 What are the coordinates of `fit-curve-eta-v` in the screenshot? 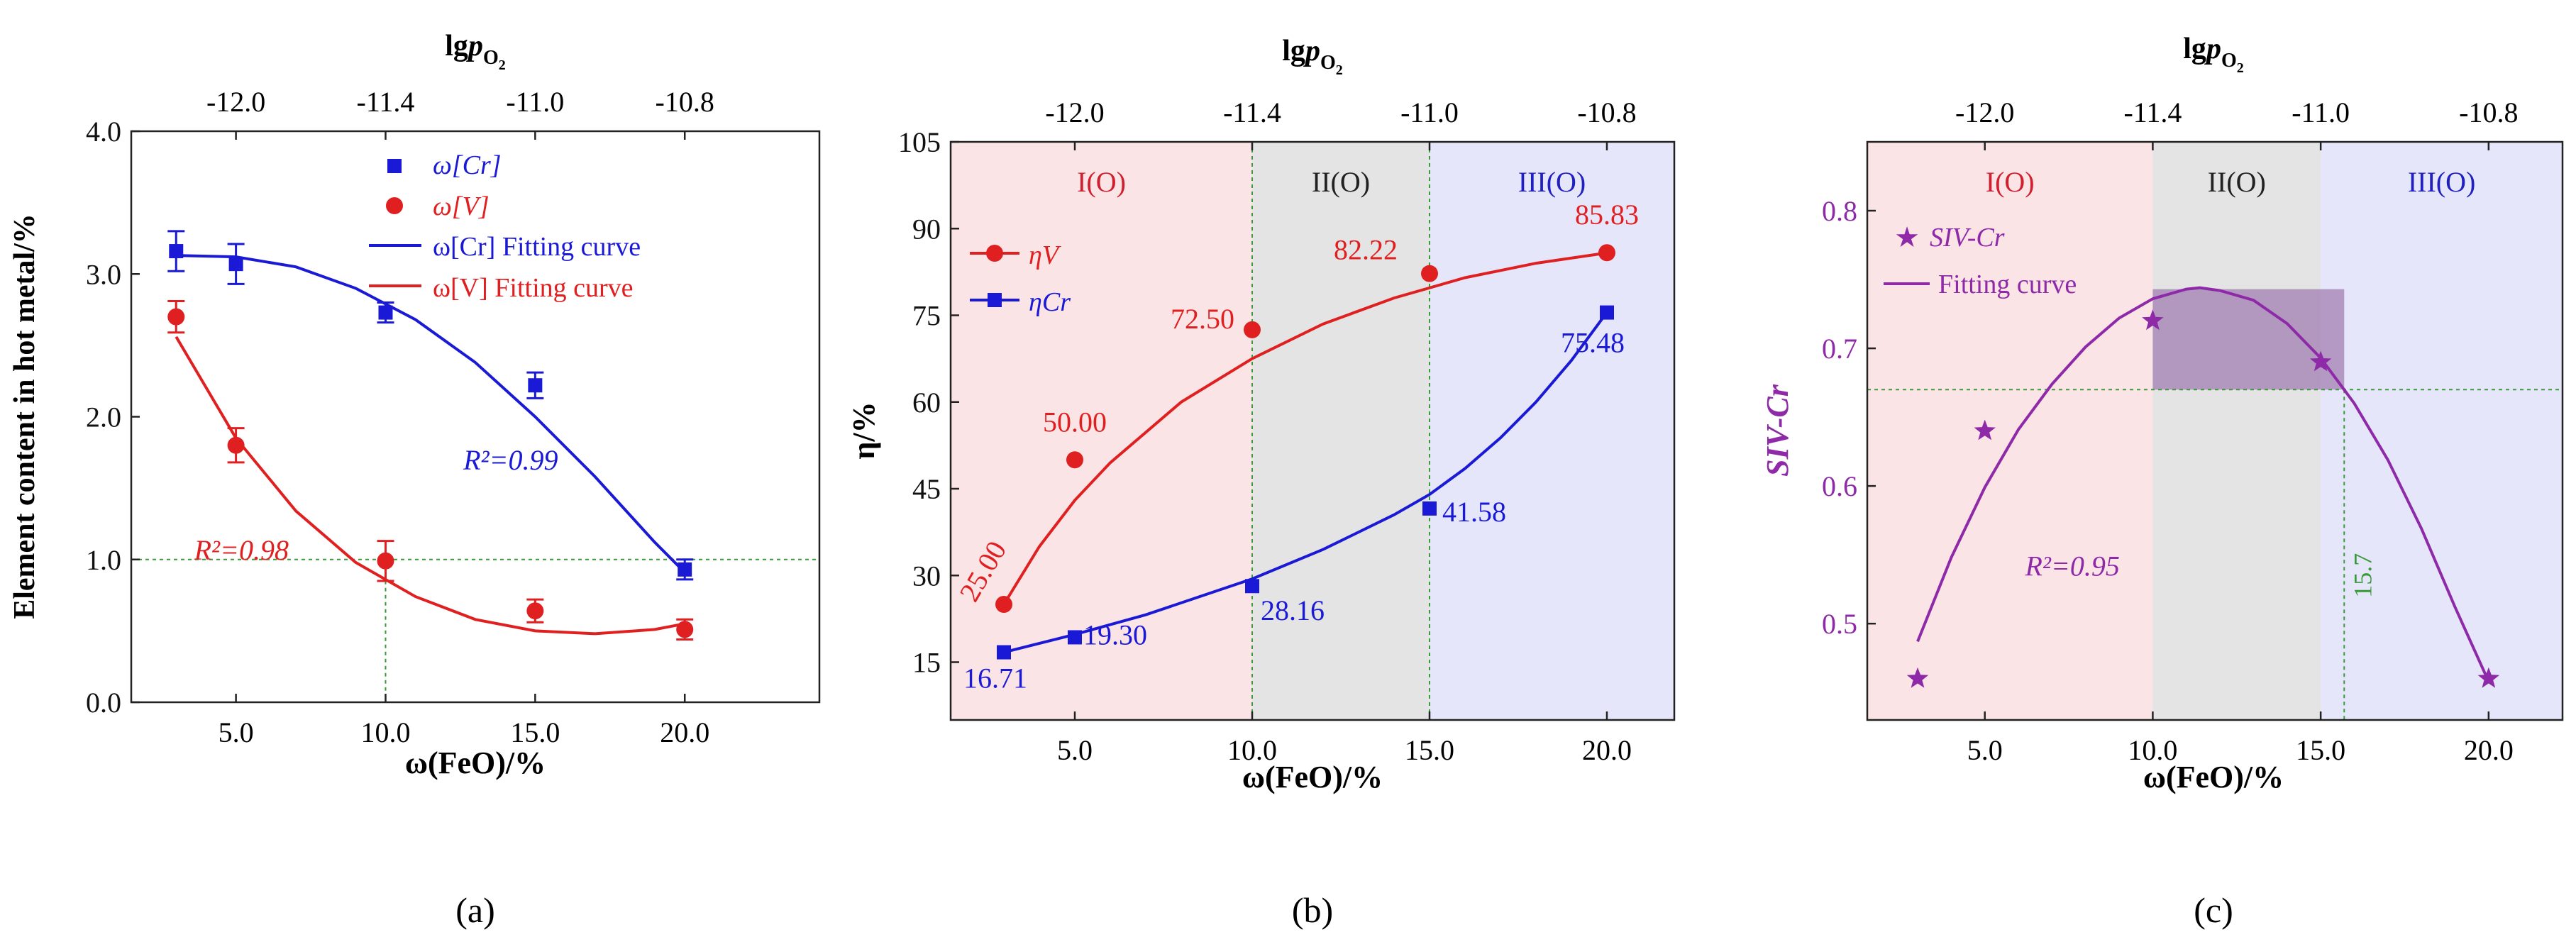 It's located at (1305, 429).